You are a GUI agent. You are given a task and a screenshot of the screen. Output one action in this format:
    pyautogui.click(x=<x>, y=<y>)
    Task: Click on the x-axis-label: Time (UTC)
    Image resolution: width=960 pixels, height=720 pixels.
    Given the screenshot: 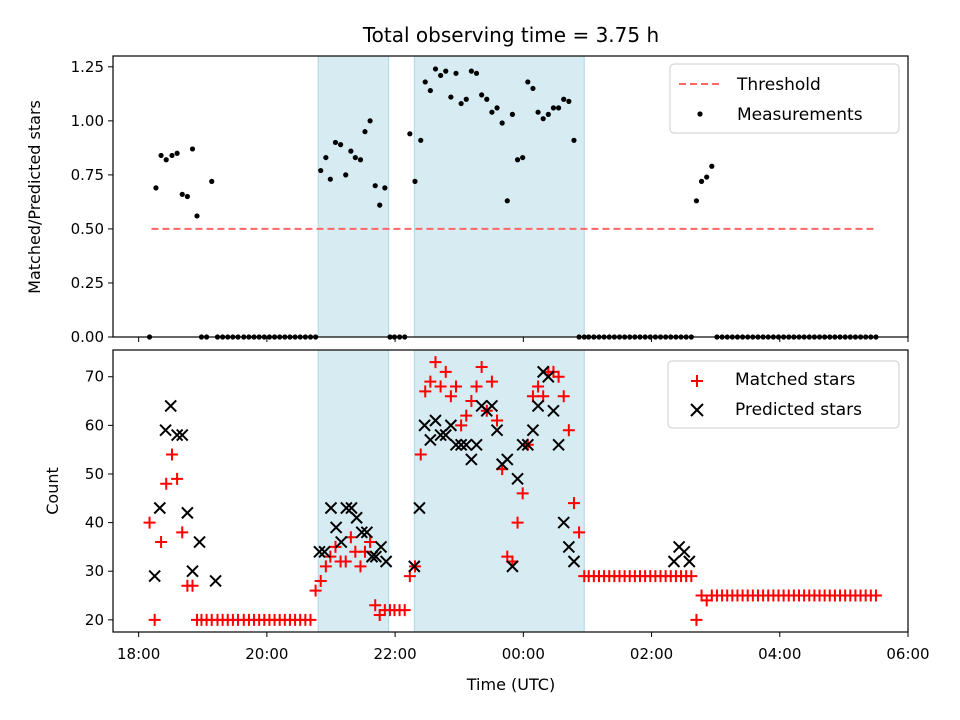 What is the action you would take?
    pyautogui.click(x=510, y=684)
    